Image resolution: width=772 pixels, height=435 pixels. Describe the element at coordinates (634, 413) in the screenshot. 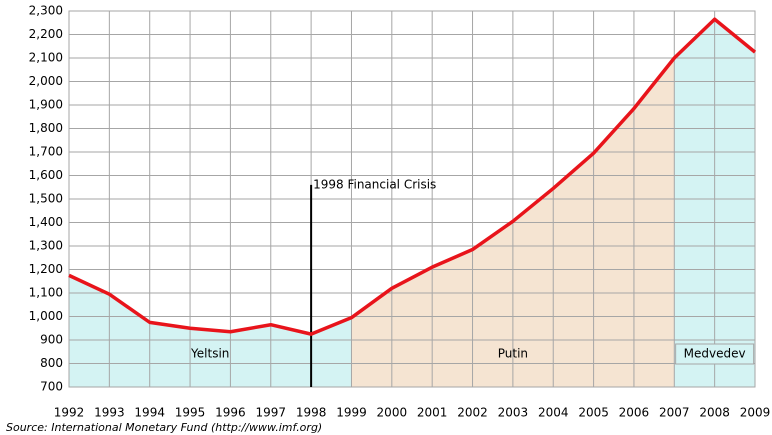

I see `x-tick-label: 2006` at that location.